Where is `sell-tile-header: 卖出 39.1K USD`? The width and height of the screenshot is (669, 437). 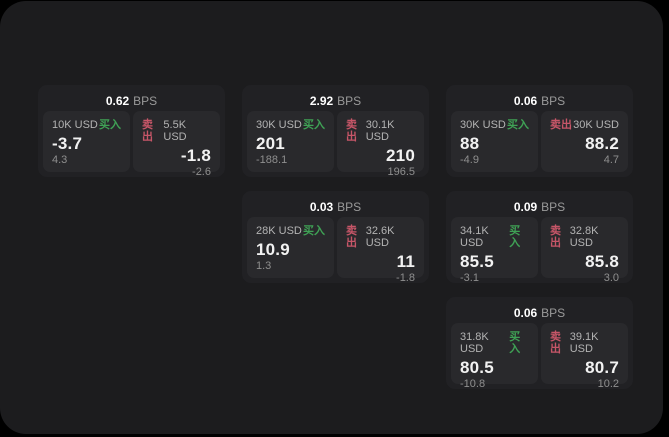
sell-tile-header: 卖出 39.1K USD is located at coordinates (584, 343).